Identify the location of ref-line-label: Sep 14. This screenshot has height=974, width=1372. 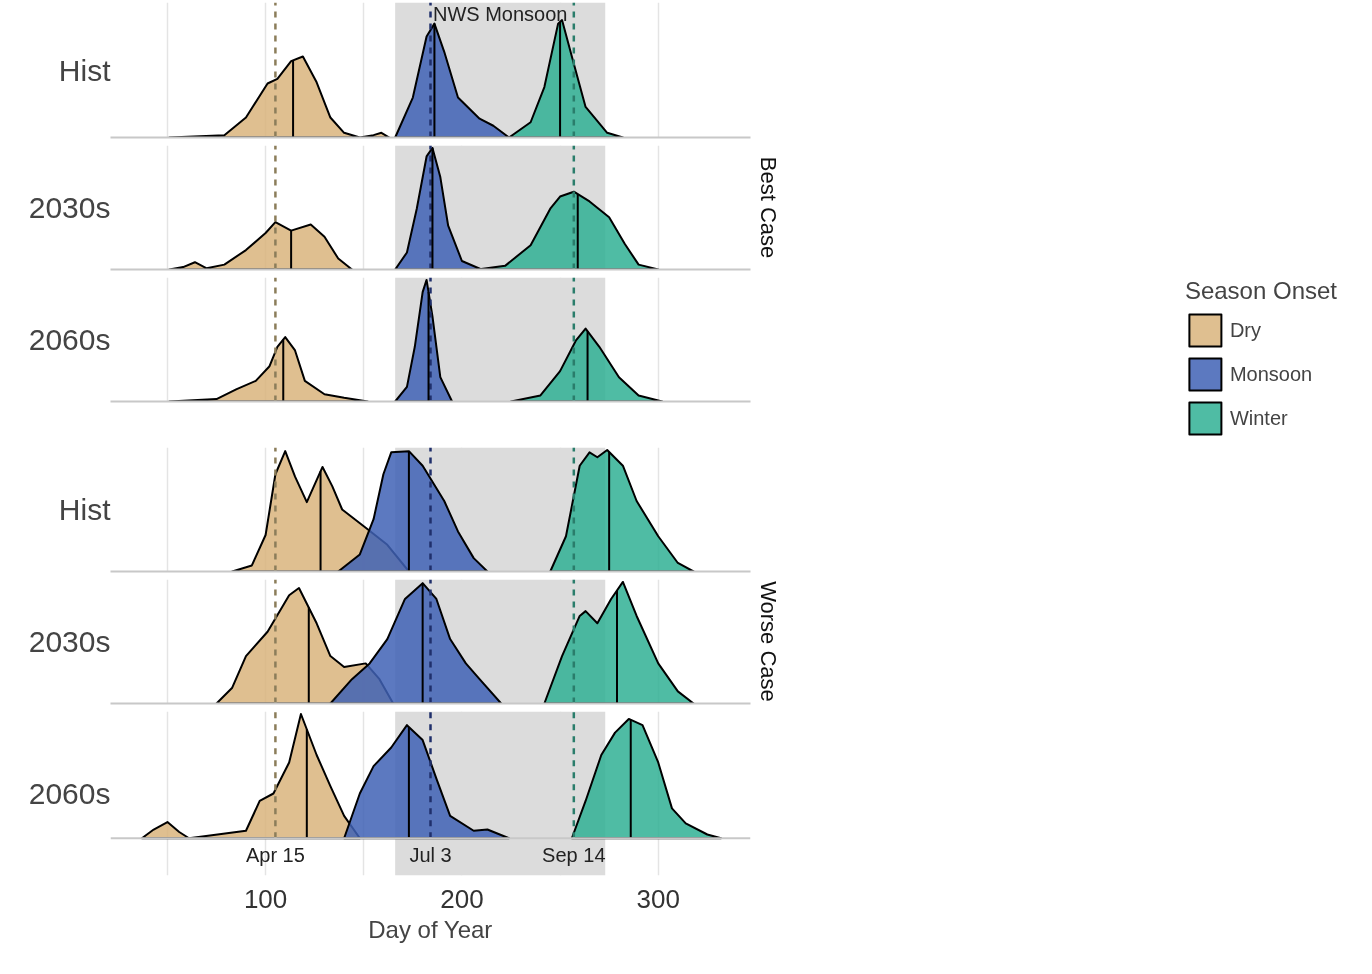
(574, 855).